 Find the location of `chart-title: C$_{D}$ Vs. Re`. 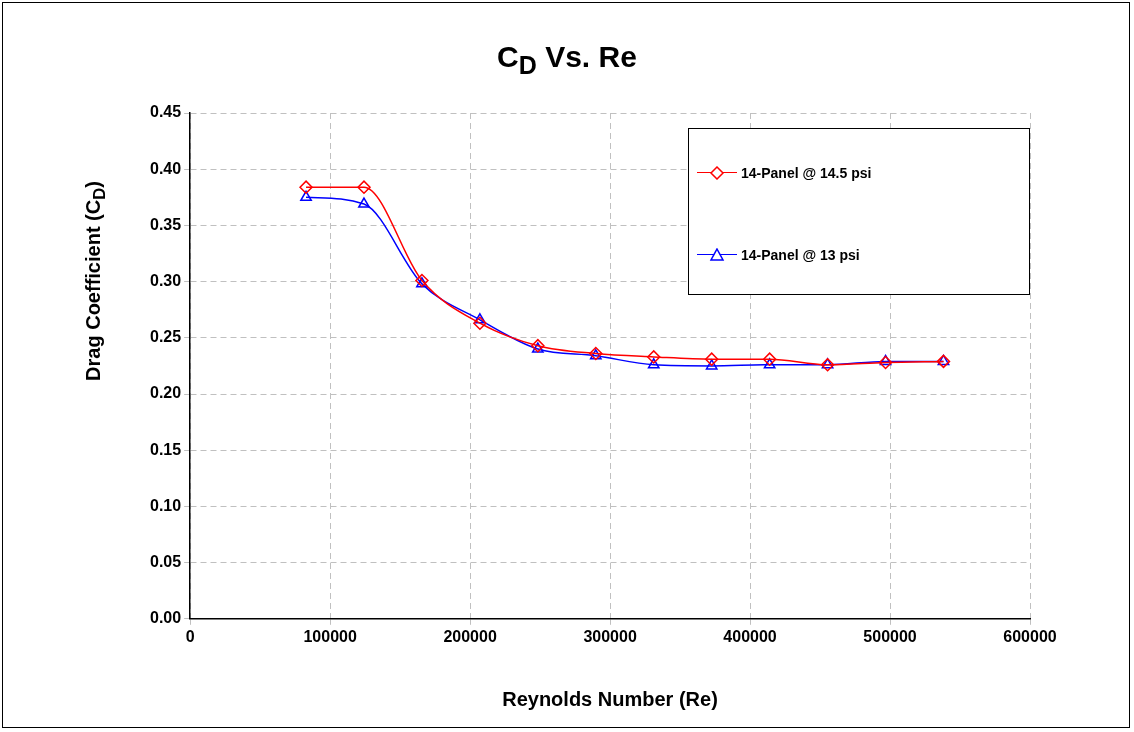

chart-title: C$_{D}$ Vs. Re is located at coordinates (567, 60).